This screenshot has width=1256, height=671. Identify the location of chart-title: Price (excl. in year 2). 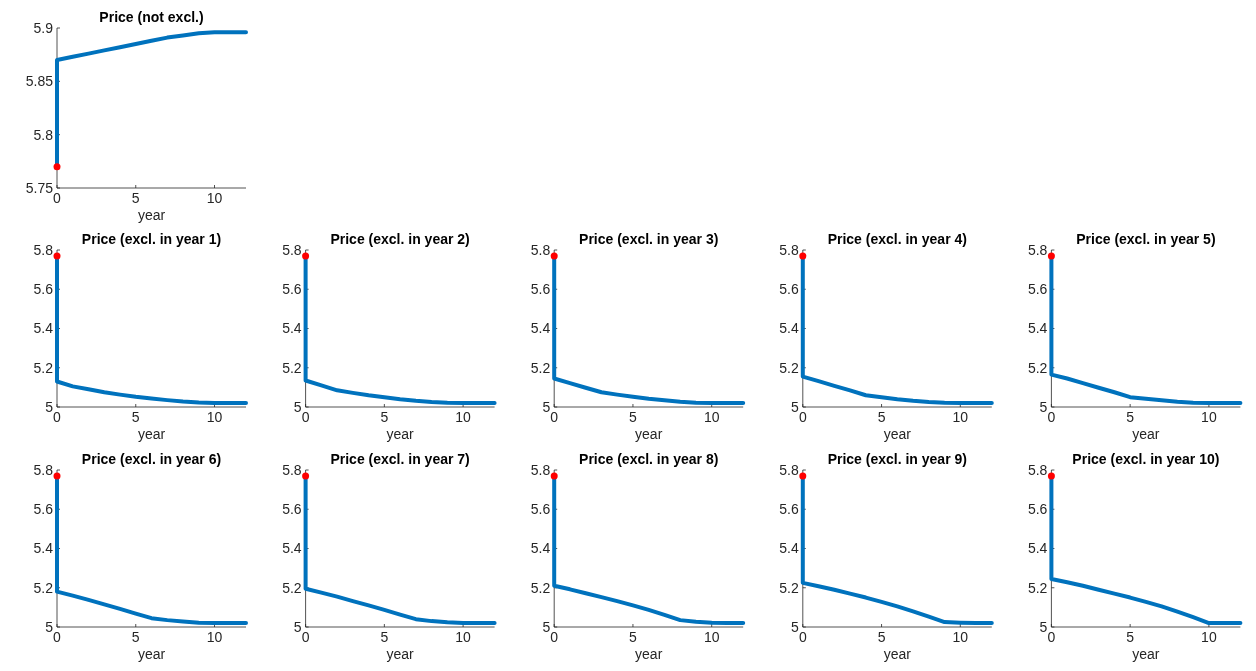
(400, 239).